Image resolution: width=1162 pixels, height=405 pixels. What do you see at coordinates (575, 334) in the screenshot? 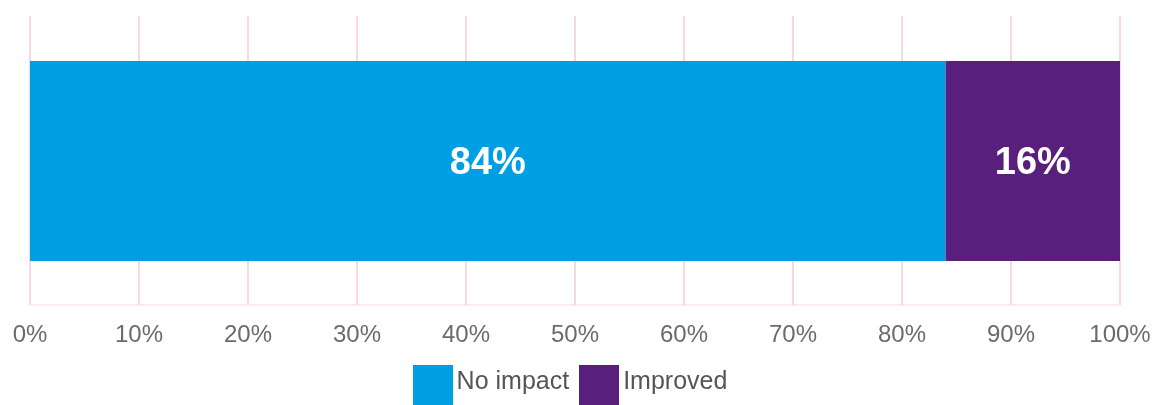
I see `x-tick-label: 50%` at bounding box center [575, 334].